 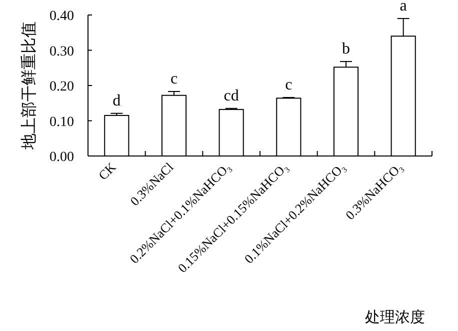 What do you see at coordinates (62, 157) in the screenshot?
I see `y-tick-label: 0.00` at bounding box center [62, 157].